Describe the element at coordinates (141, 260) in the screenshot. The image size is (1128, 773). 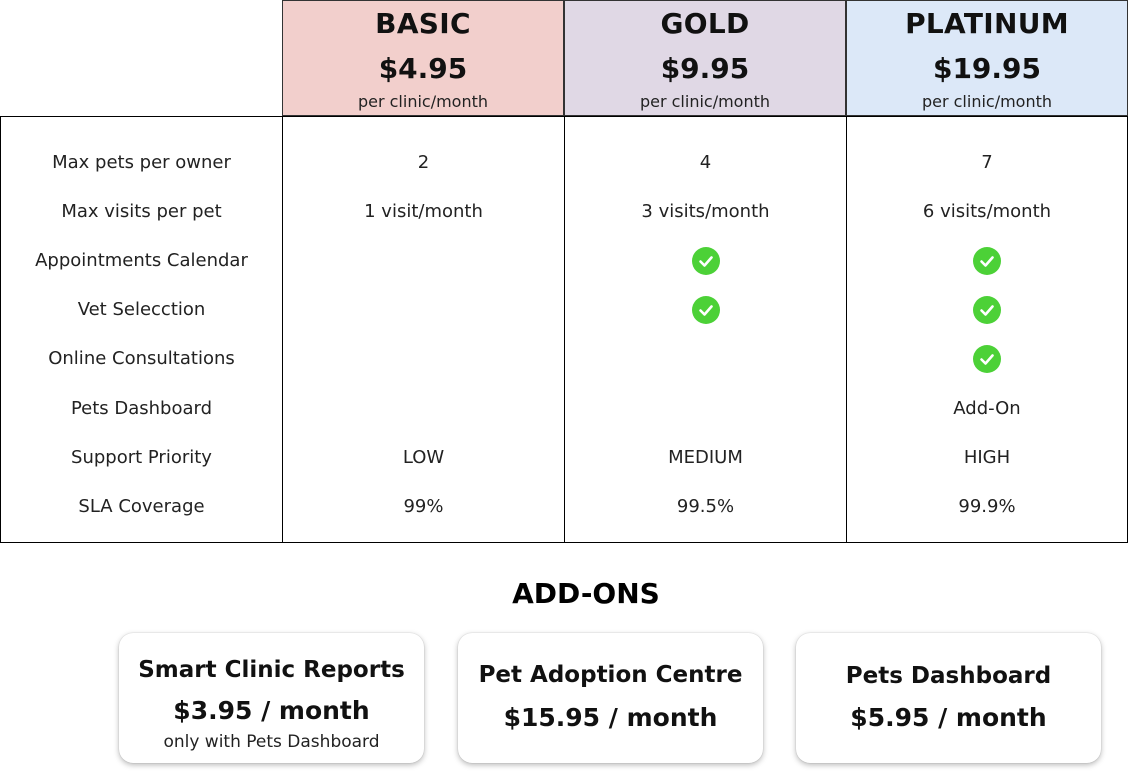
I see `feature-label: Appointments Calendar` at that location.